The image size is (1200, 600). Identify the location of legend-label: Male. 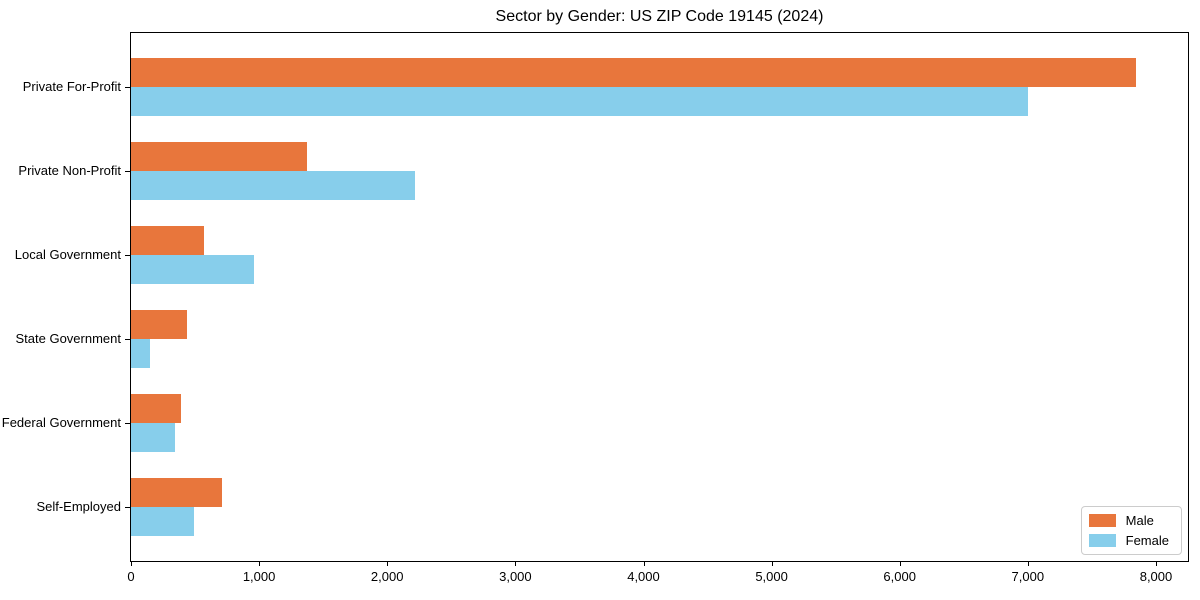
(1139, 520).